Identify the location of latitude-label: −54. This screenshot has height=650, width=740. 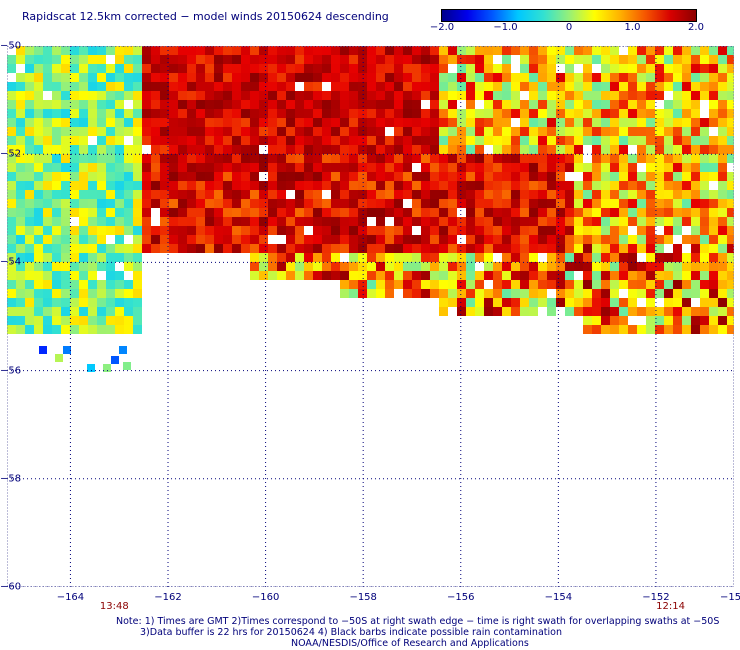
(11, 262).